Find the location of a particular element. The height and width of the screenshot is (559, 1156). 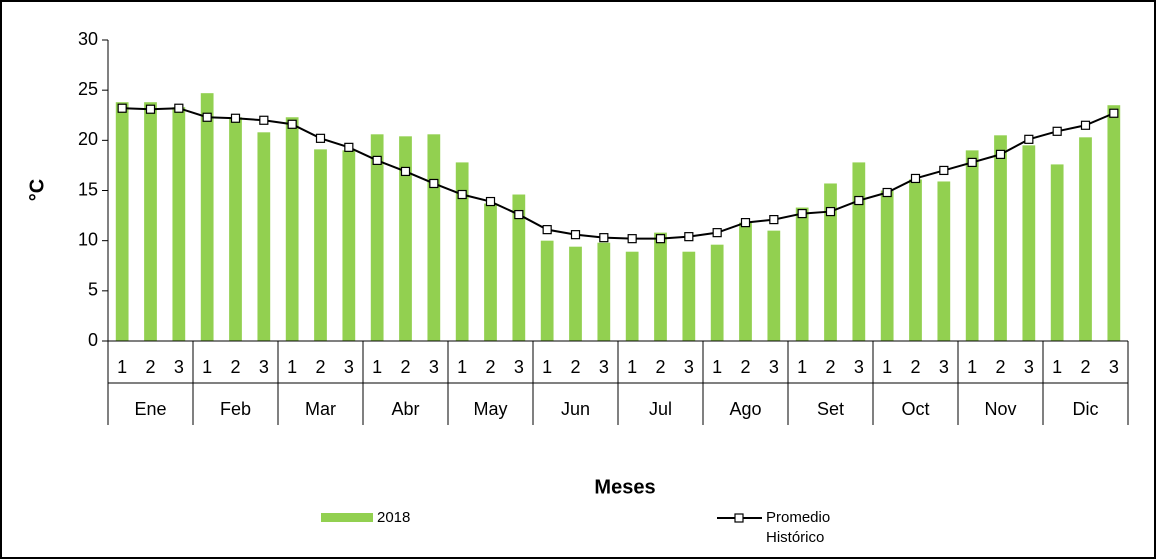

x-group-label: May is located at coordinates (490, 409).